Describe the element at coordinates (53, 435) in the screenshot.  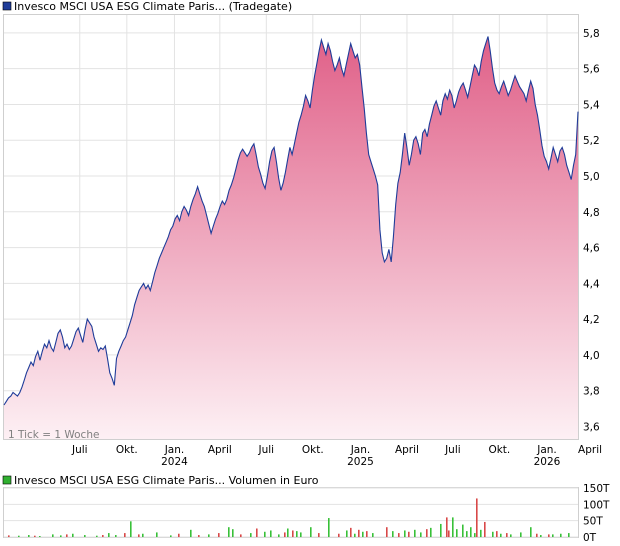
I see `tick-note: 1 Tick = 1 Woche` at that location.